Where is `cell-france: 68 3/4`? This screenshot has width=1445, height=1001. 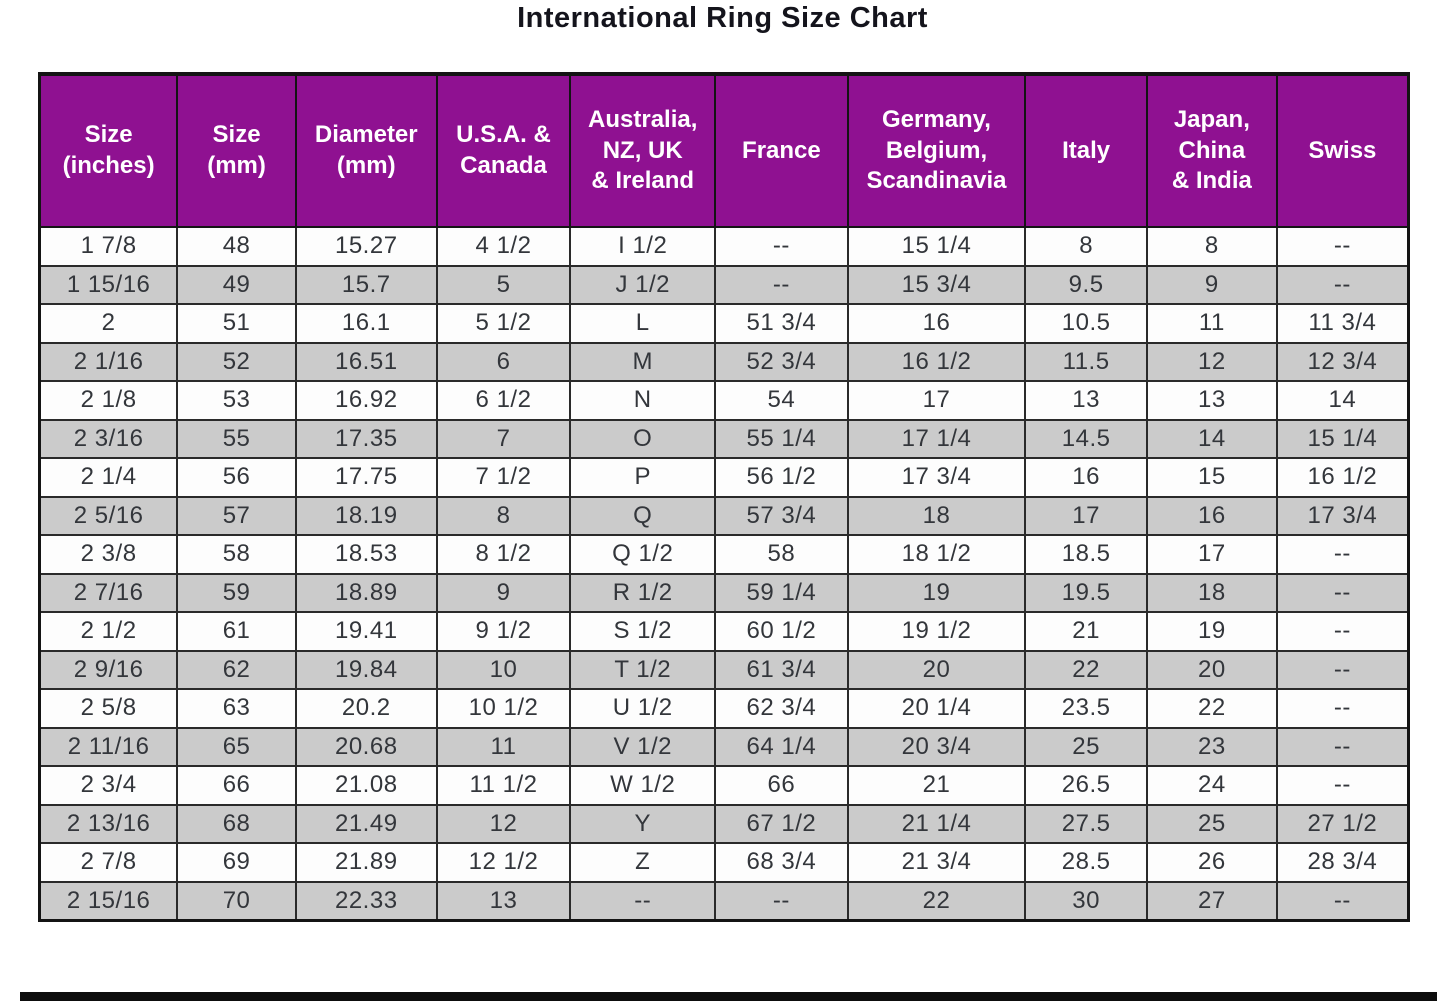
cell-france: 68 3/4 is located at coordinates (781, 862).